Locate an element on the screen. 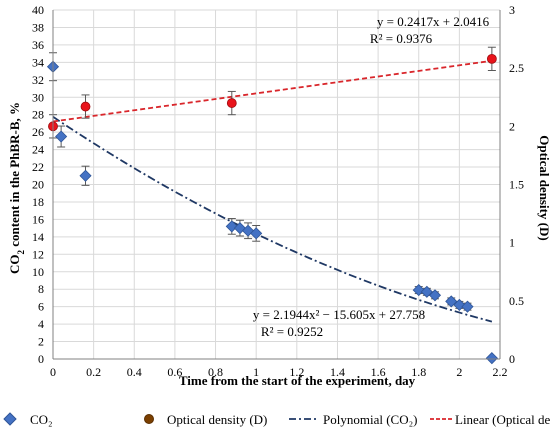 The image size is (550, 431). y-tick-label: 6 is located at coordinates (41, 307).